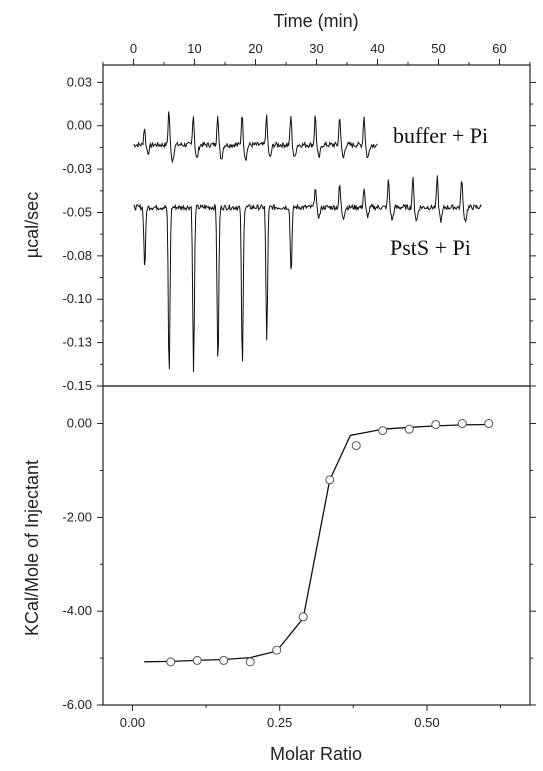 The height and width of the screenshot is (771, 543). What do you see at coordinates (77, 168) in the screenshot?
I see `top-y-tick-label: -0.03` at bounding box center [77, 168].